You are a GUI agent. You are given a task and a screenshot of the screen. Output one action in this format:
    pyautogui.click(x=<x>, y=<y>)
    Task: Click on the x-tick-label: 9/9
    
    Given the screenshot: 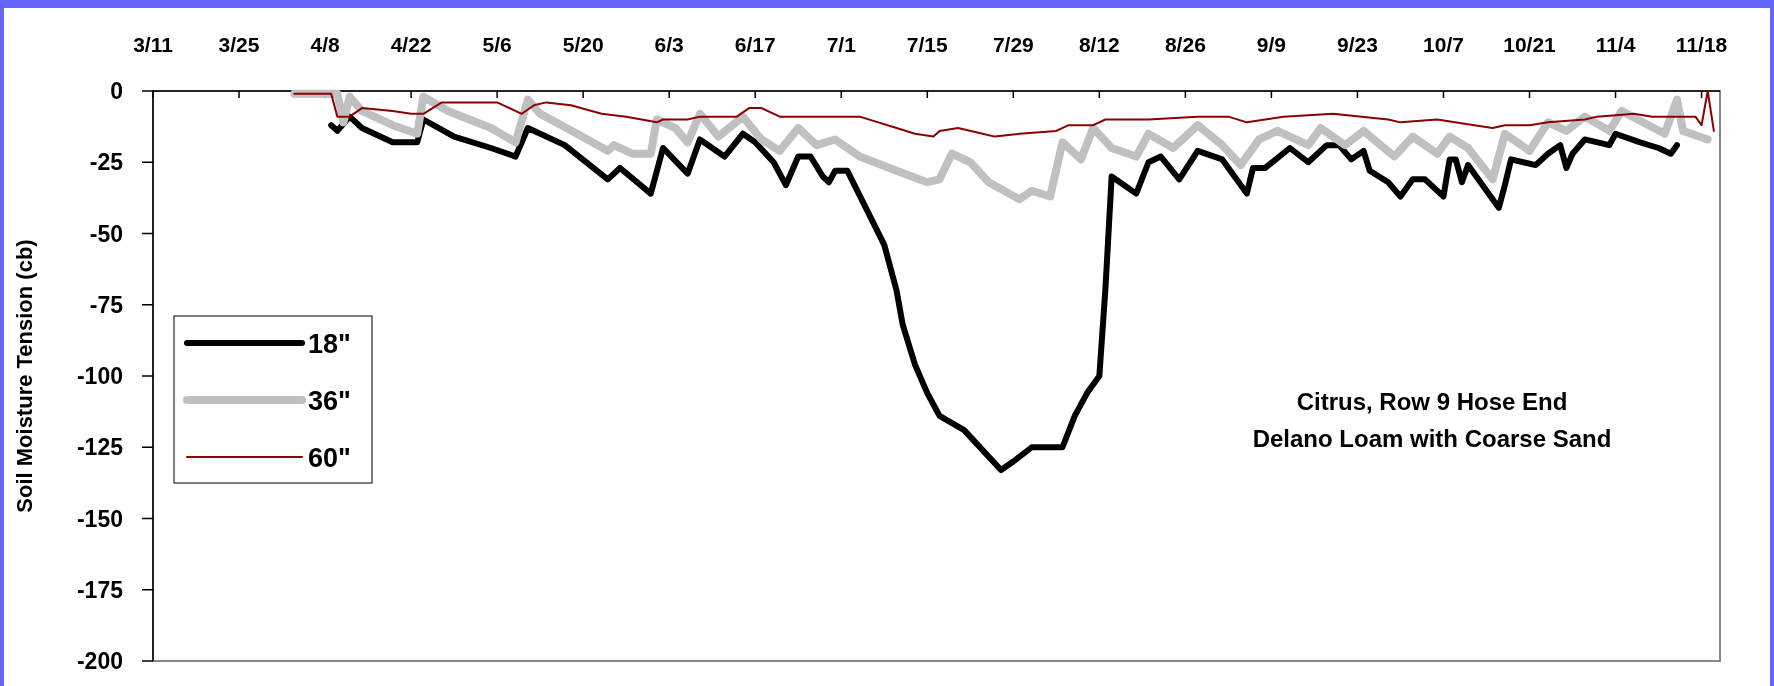 What is the action you would take?
    pyautogui.click(x=1271, y=44)
    